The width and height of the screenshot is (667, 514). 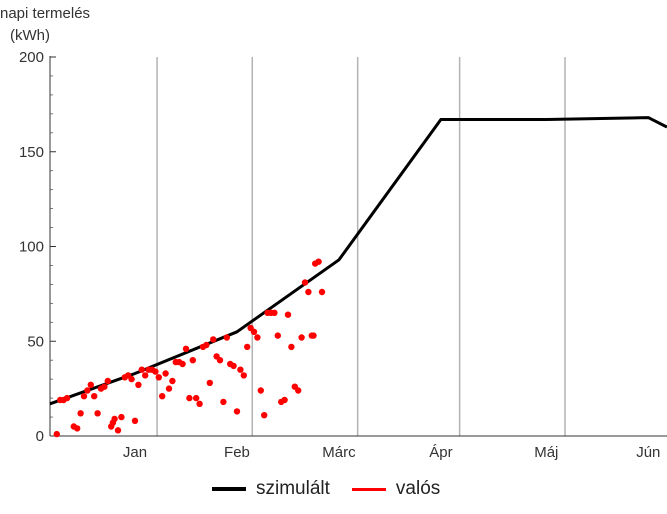 I want to click on x-tick-label-2: Márc, so click(x=339, y=452).